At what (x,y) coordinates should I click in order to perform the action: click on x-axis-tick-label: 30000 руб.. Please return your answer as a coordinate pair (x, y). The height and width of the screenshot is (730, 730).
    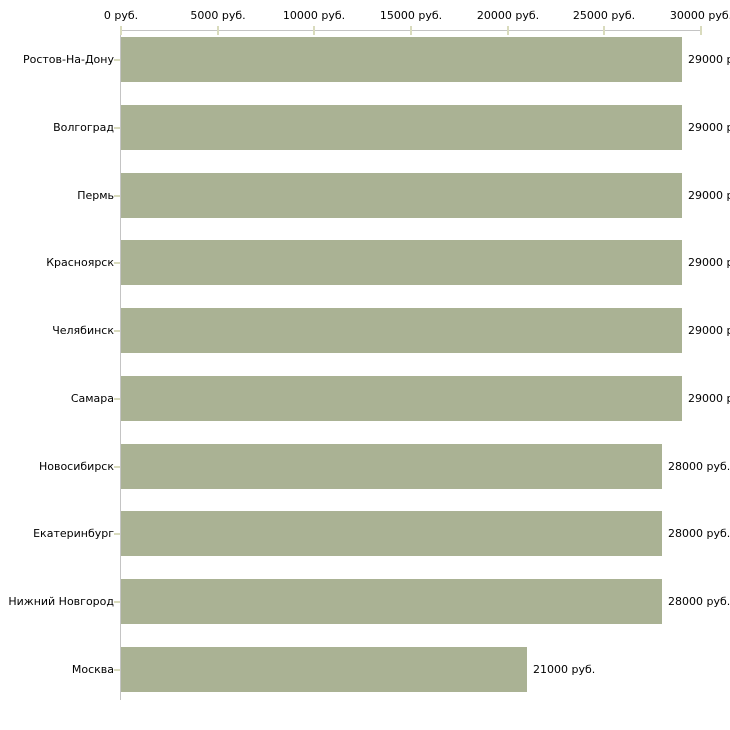
    Looking at the image, I should click on (699, 15).